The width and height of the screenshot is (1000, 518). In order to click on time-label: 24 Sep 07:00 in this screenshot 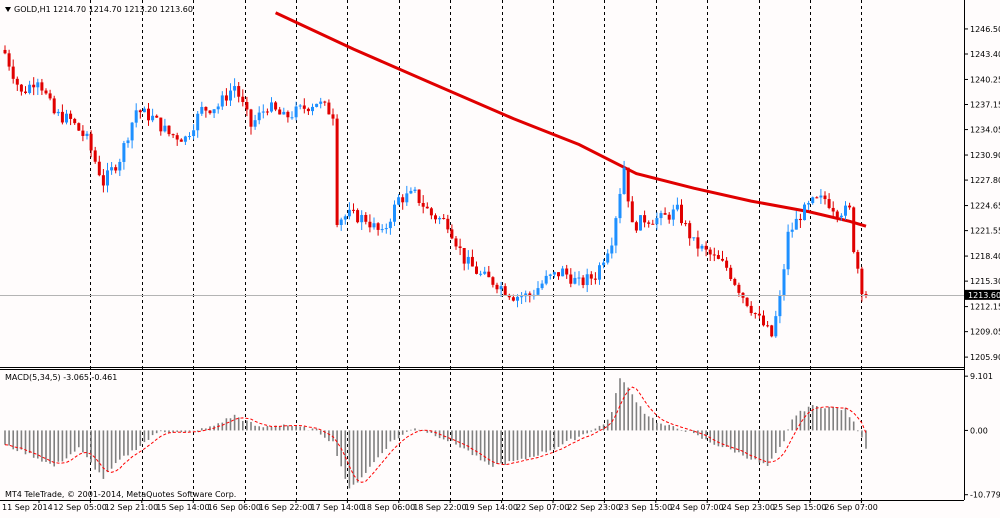, I will do `click(696, 507)`.